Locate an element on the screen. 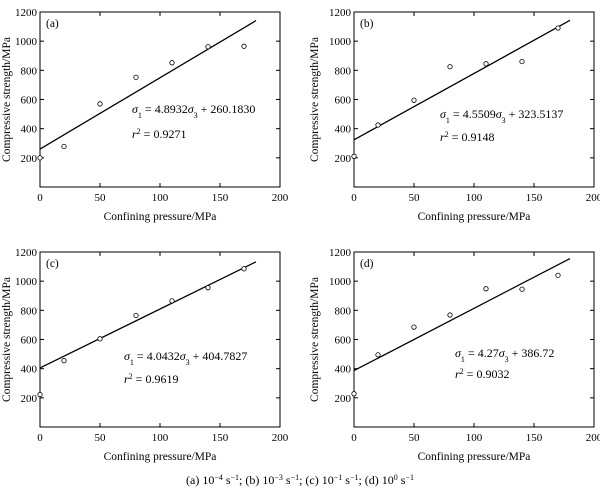  r-squared: r2 = 0.9619 is located at coordinates (151, 379).